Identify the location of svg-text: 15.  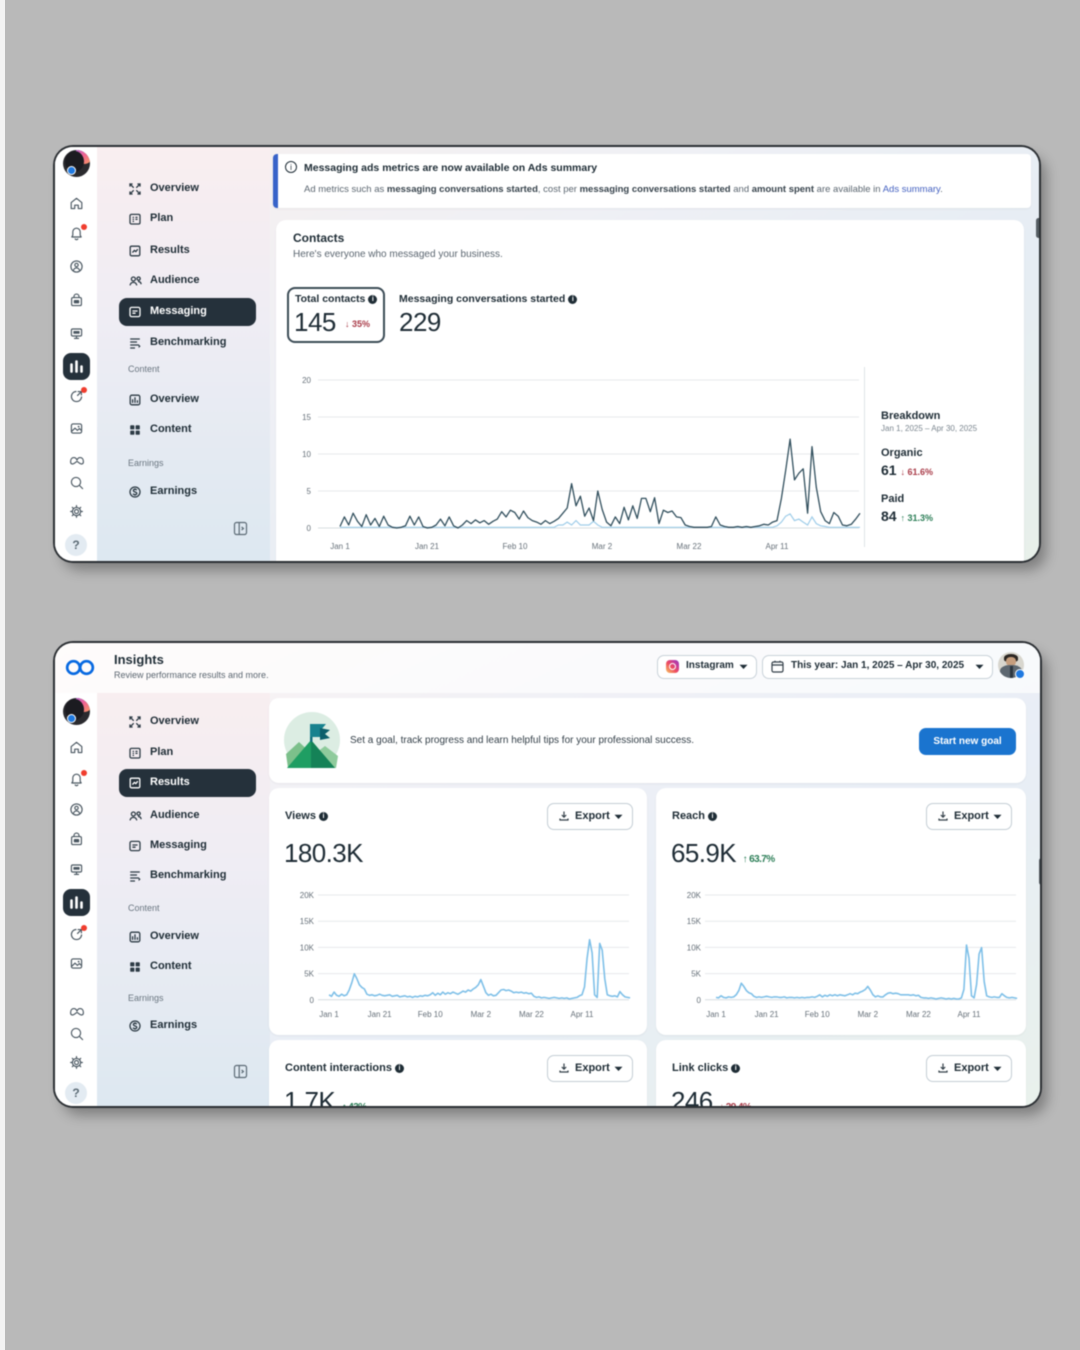
(306, 417).